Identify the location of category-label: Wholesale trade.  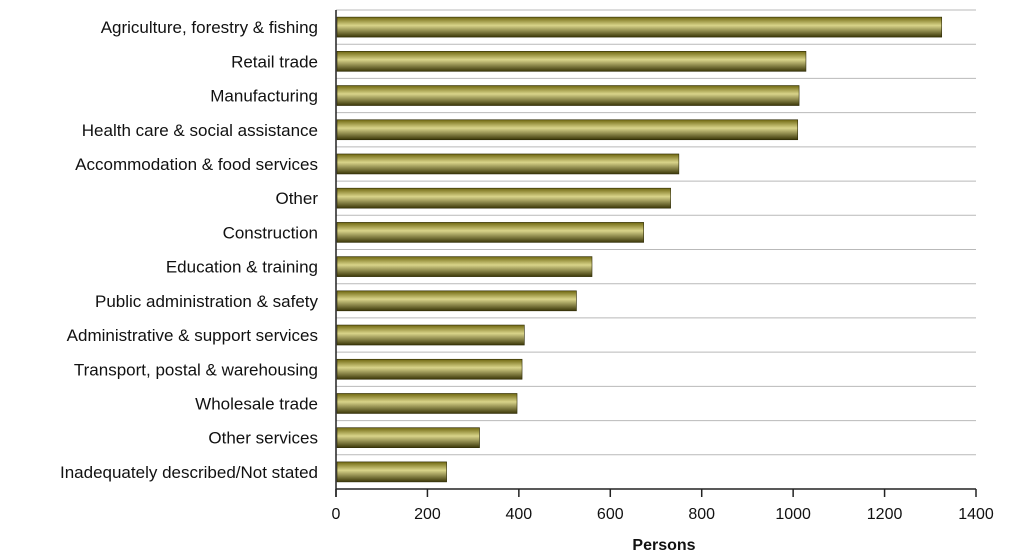
(256, 403).